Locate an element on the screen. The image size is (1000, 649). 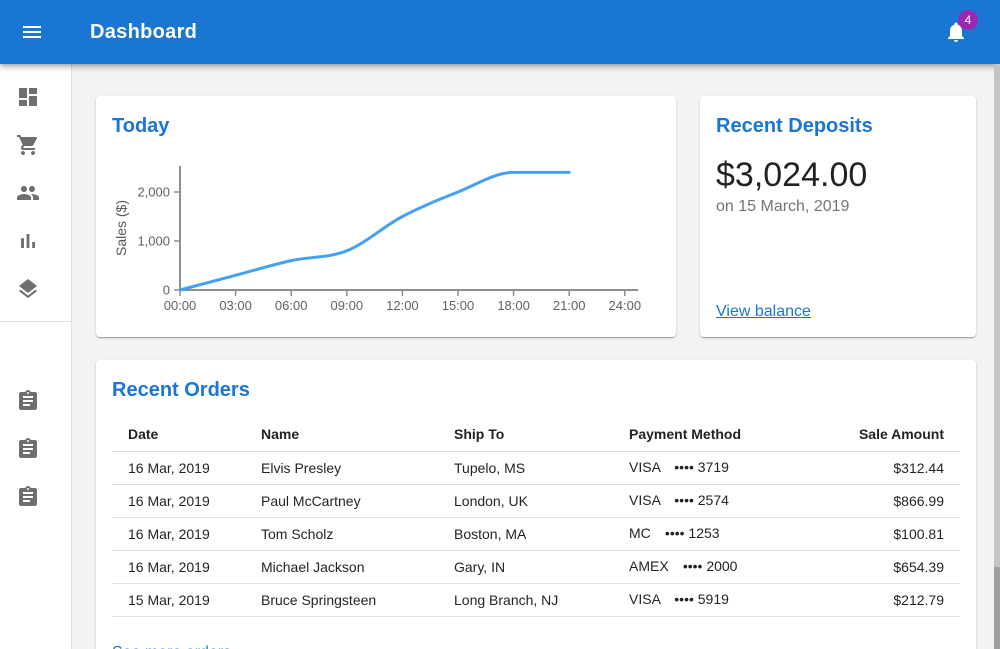
x-tick-label: 00:00 is located at coordinates (180, 305).